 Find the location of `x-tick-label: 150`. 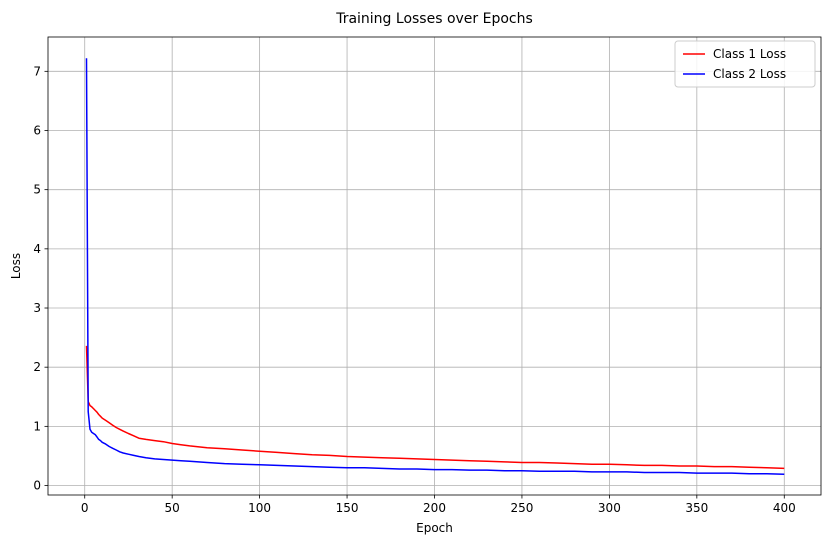

x-tick-label: 150 is located at coordinates (347, 508).